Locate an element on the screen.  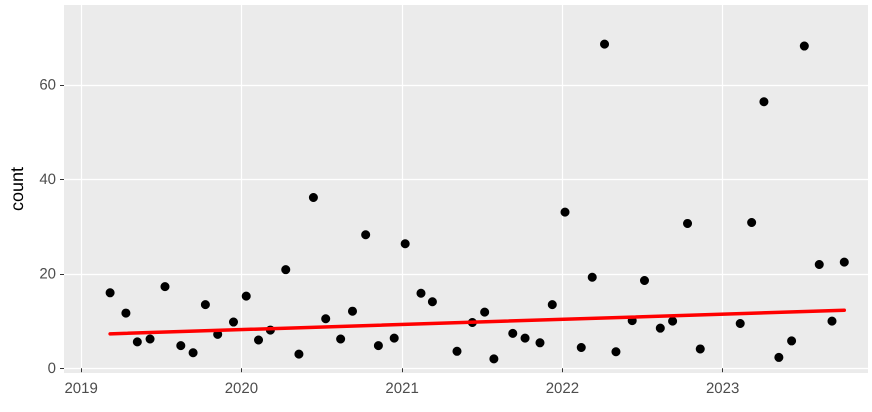
y-tick-label: 20 is located at coordinates (47, 273).